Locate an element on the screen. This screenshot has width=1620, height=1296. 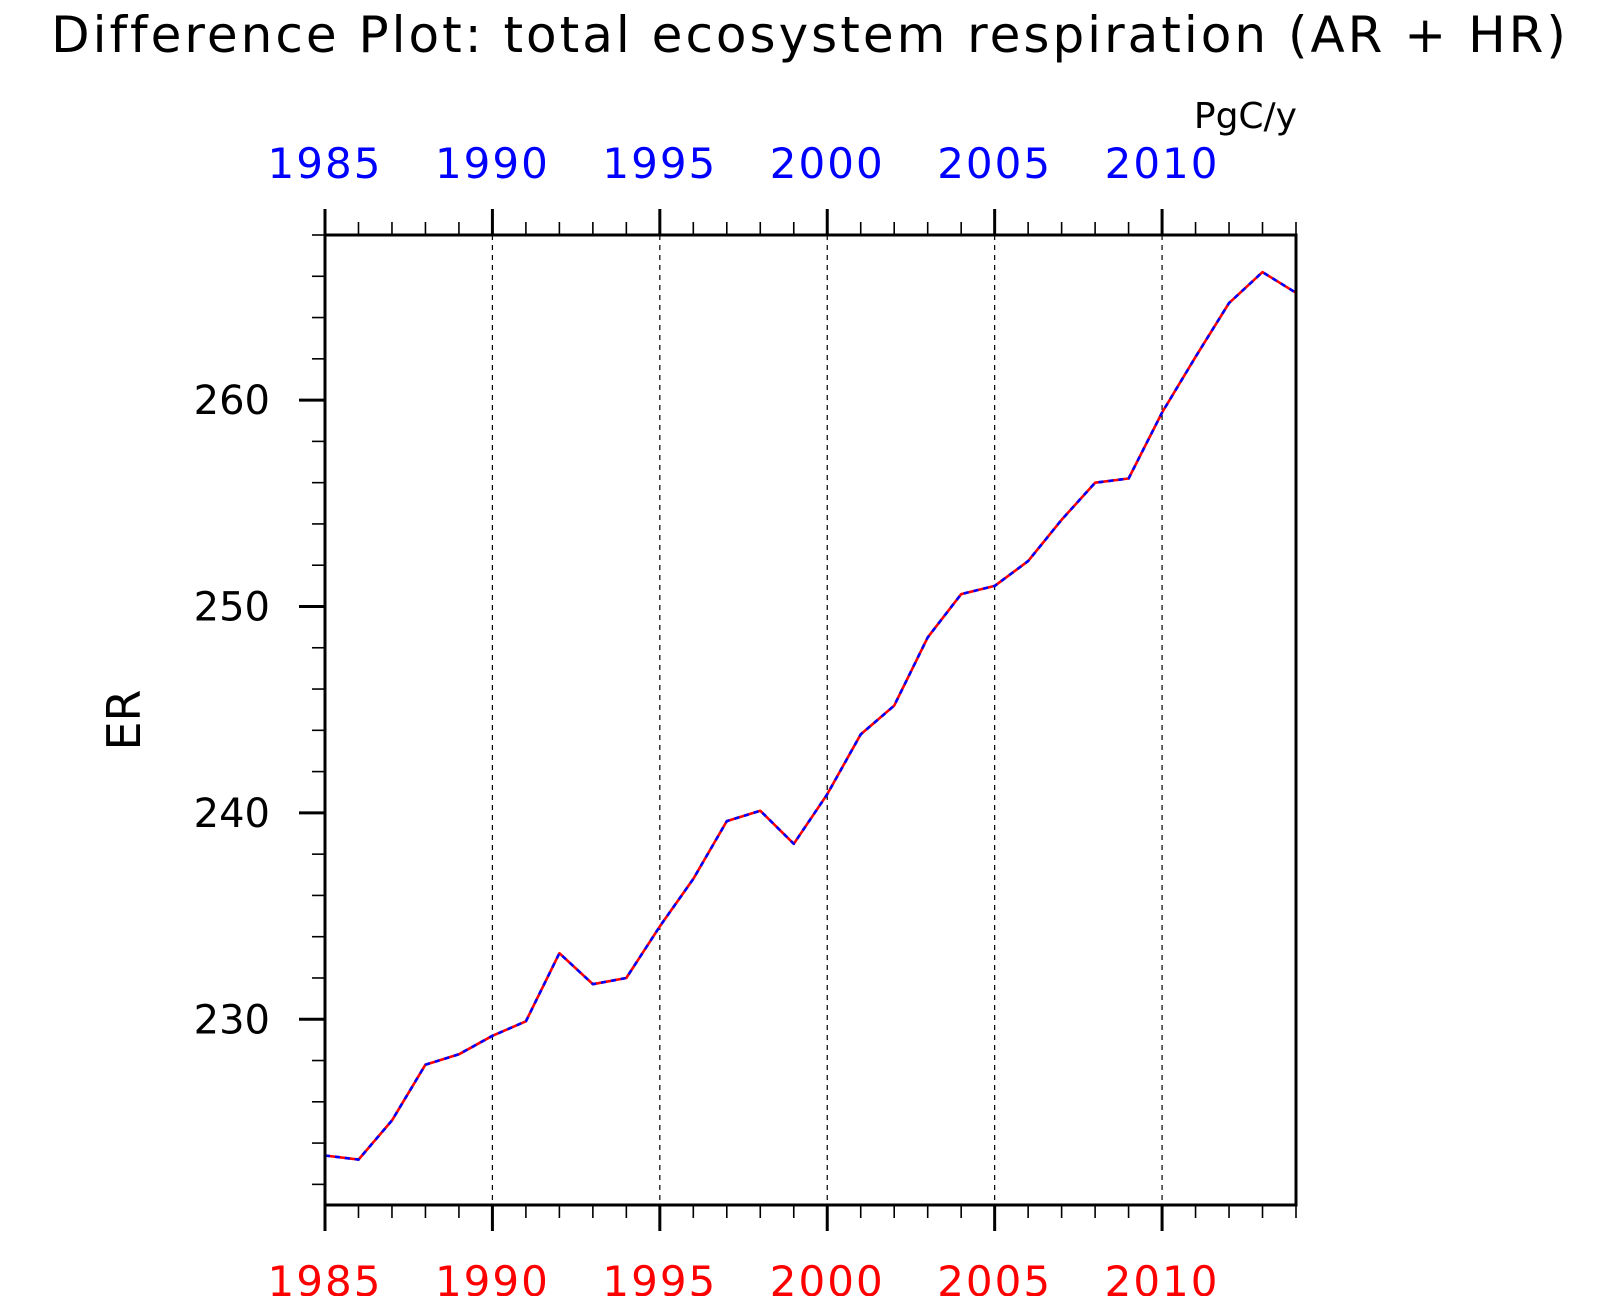
x-tick-label-bottom-2005: 2005 is located at coordinates (994, 1276).